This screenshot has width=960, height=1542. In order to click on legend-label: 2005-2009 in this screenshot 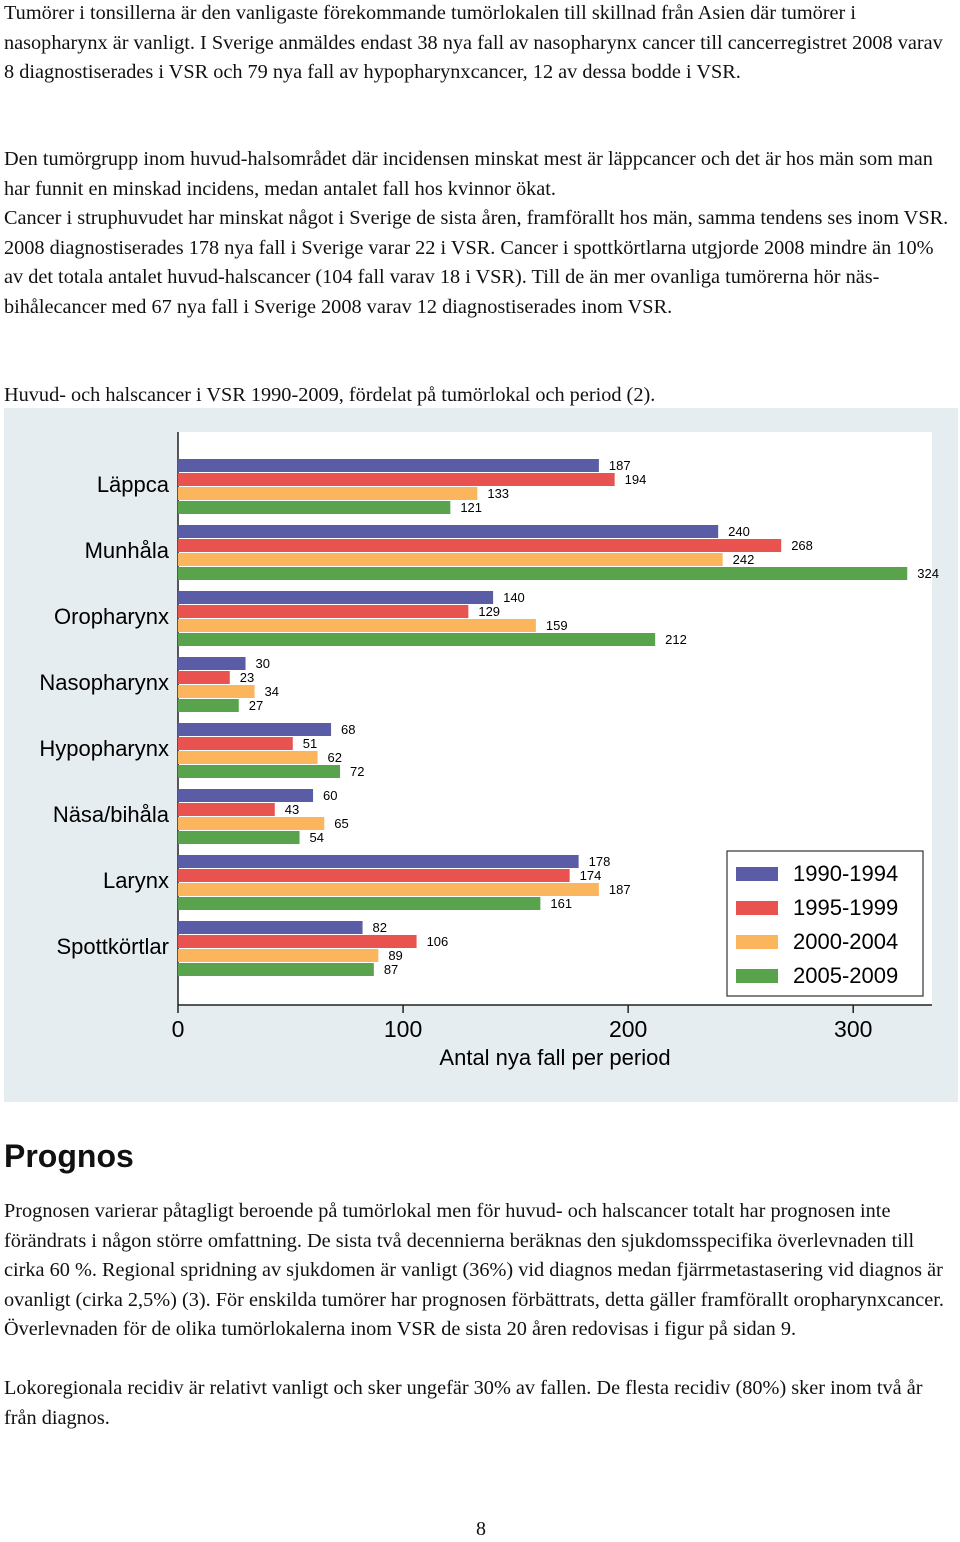, I will do `click(845, 975)`.